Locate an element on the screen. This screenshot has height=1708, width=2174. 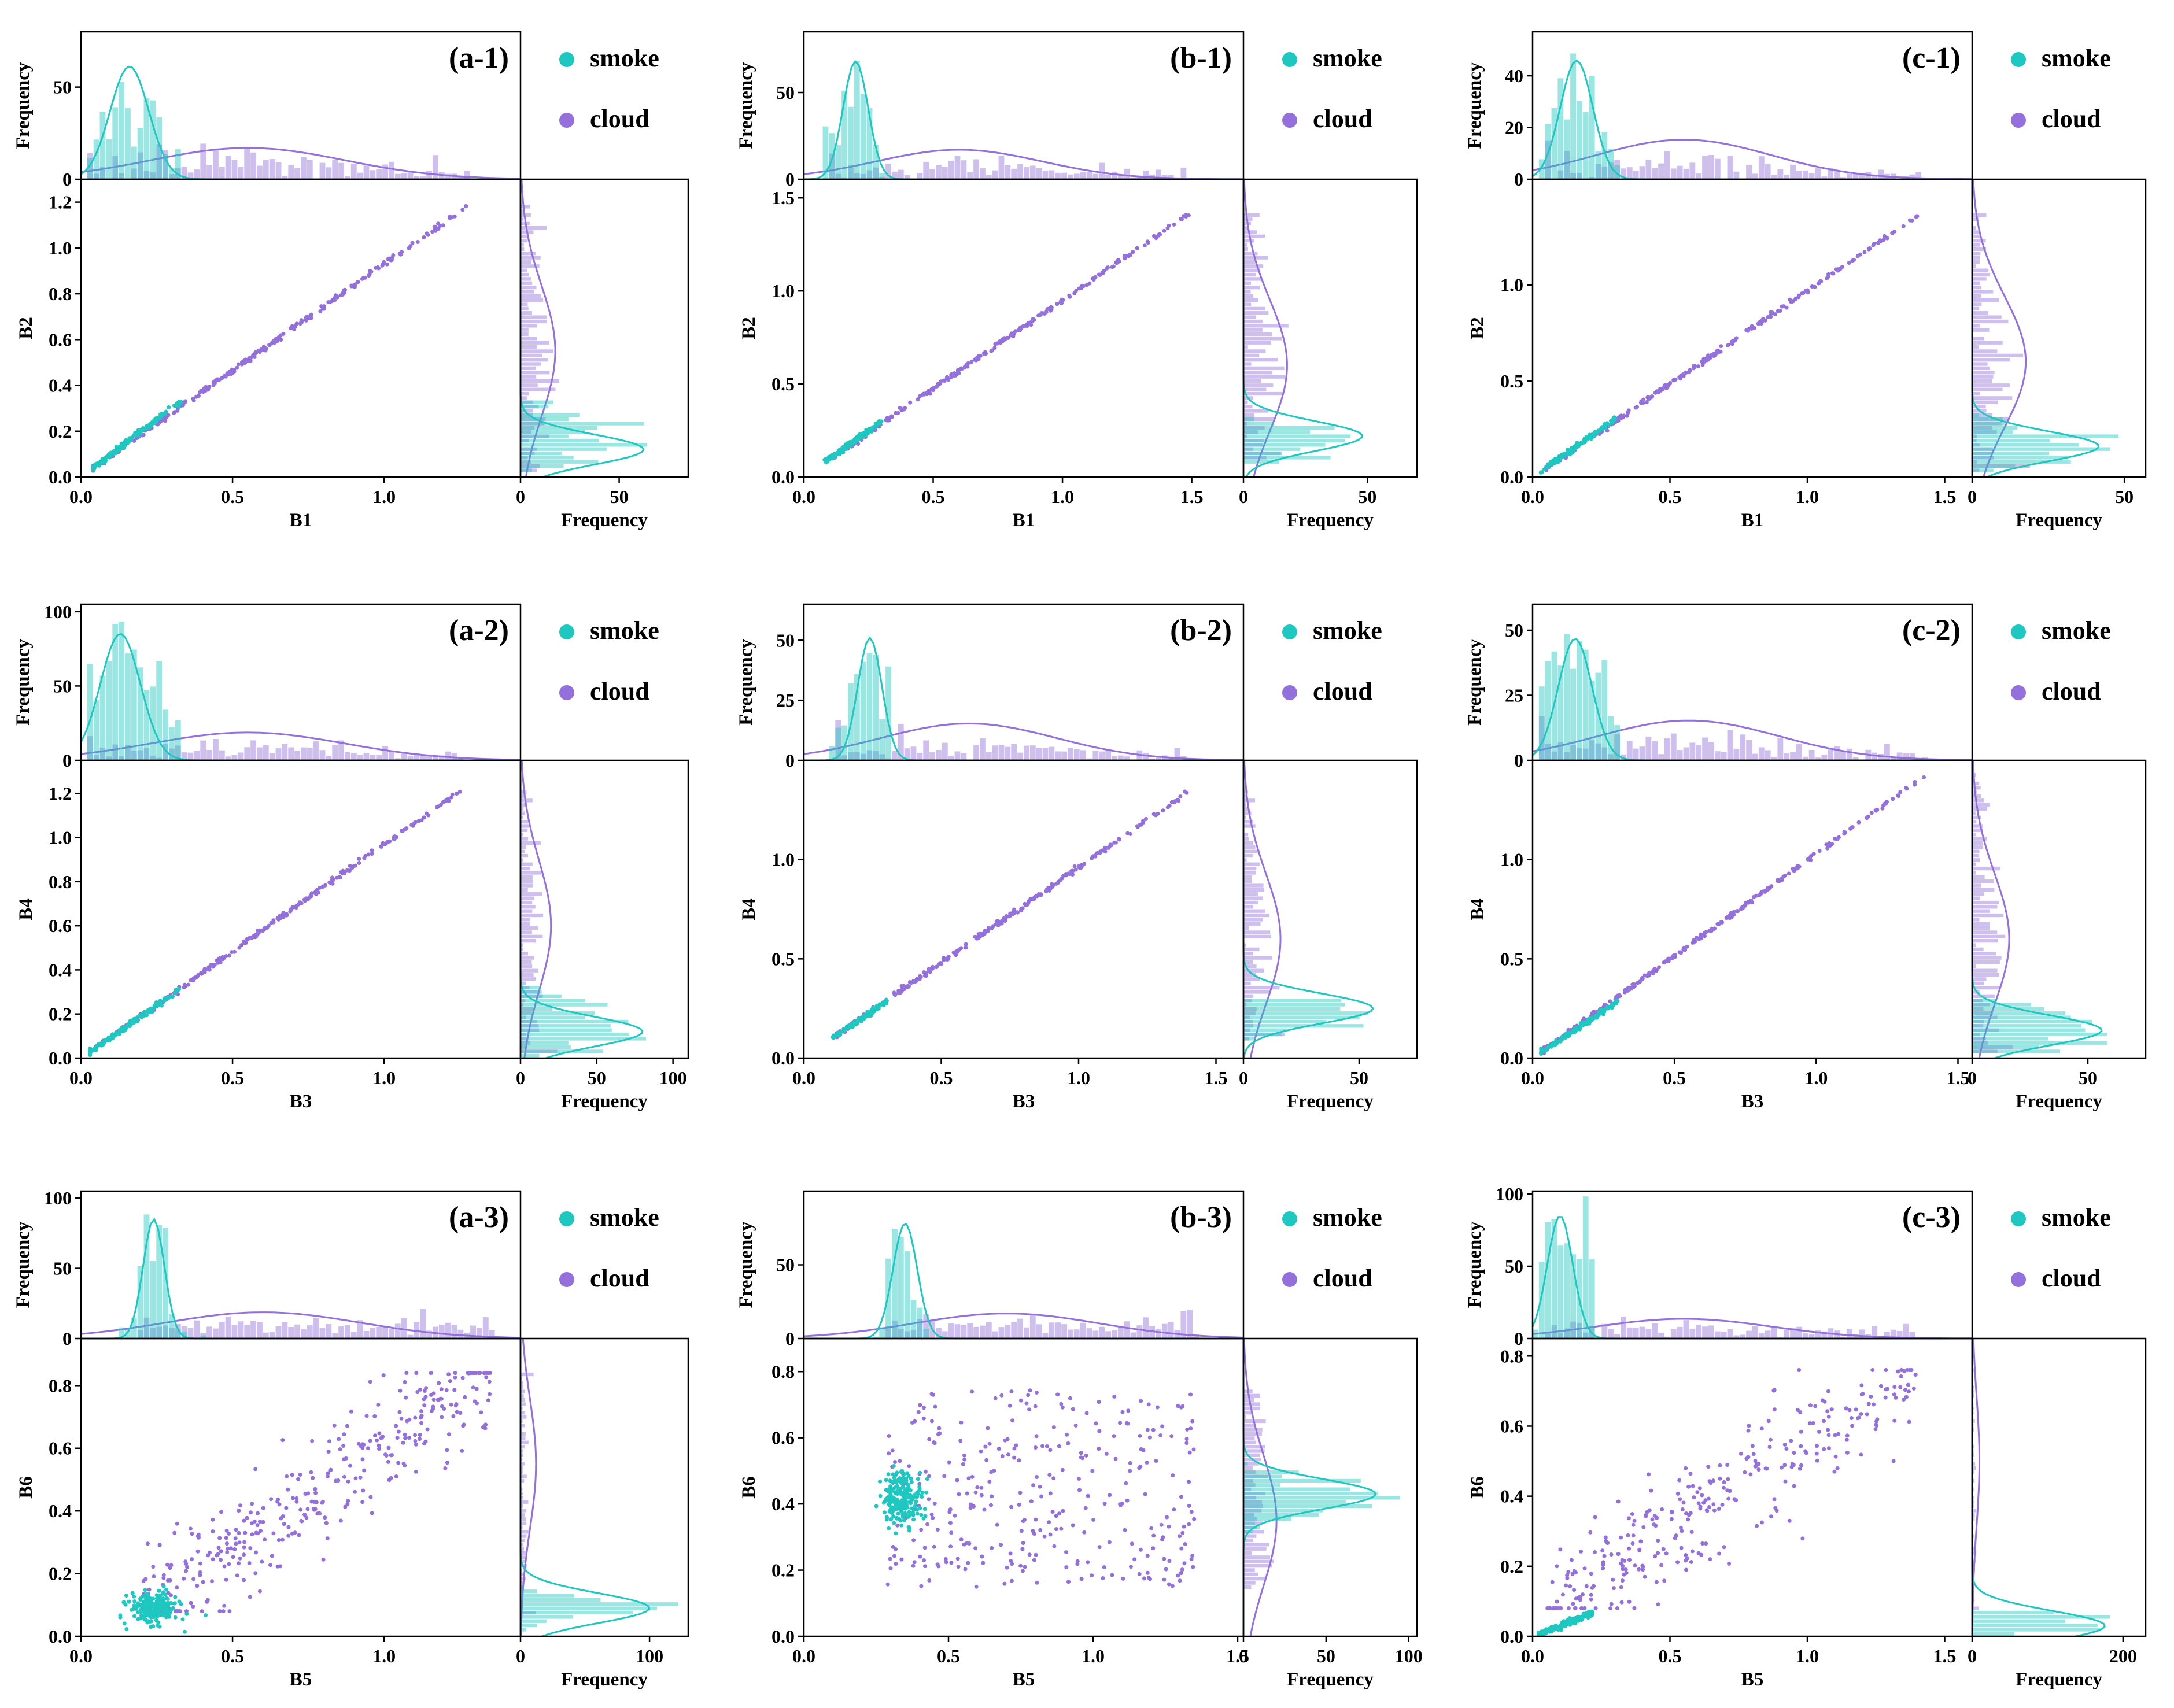
legend-smoke-marker is located at coordinates (1289, 631).